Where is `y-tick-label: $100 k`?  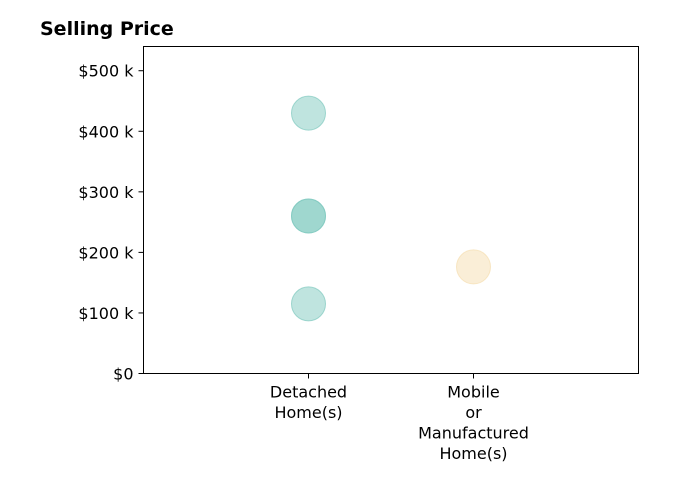
y-tick-label: $100 k is located at coordinates (106, 313).